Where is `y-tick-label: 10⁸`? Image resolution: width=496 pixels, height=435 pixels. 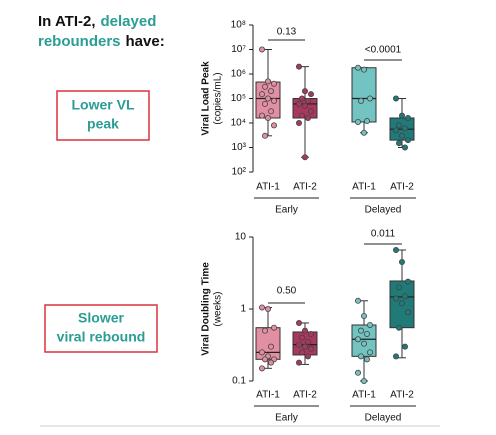
y-tick-label: 10⁸ is located at coordinates (238, 25).